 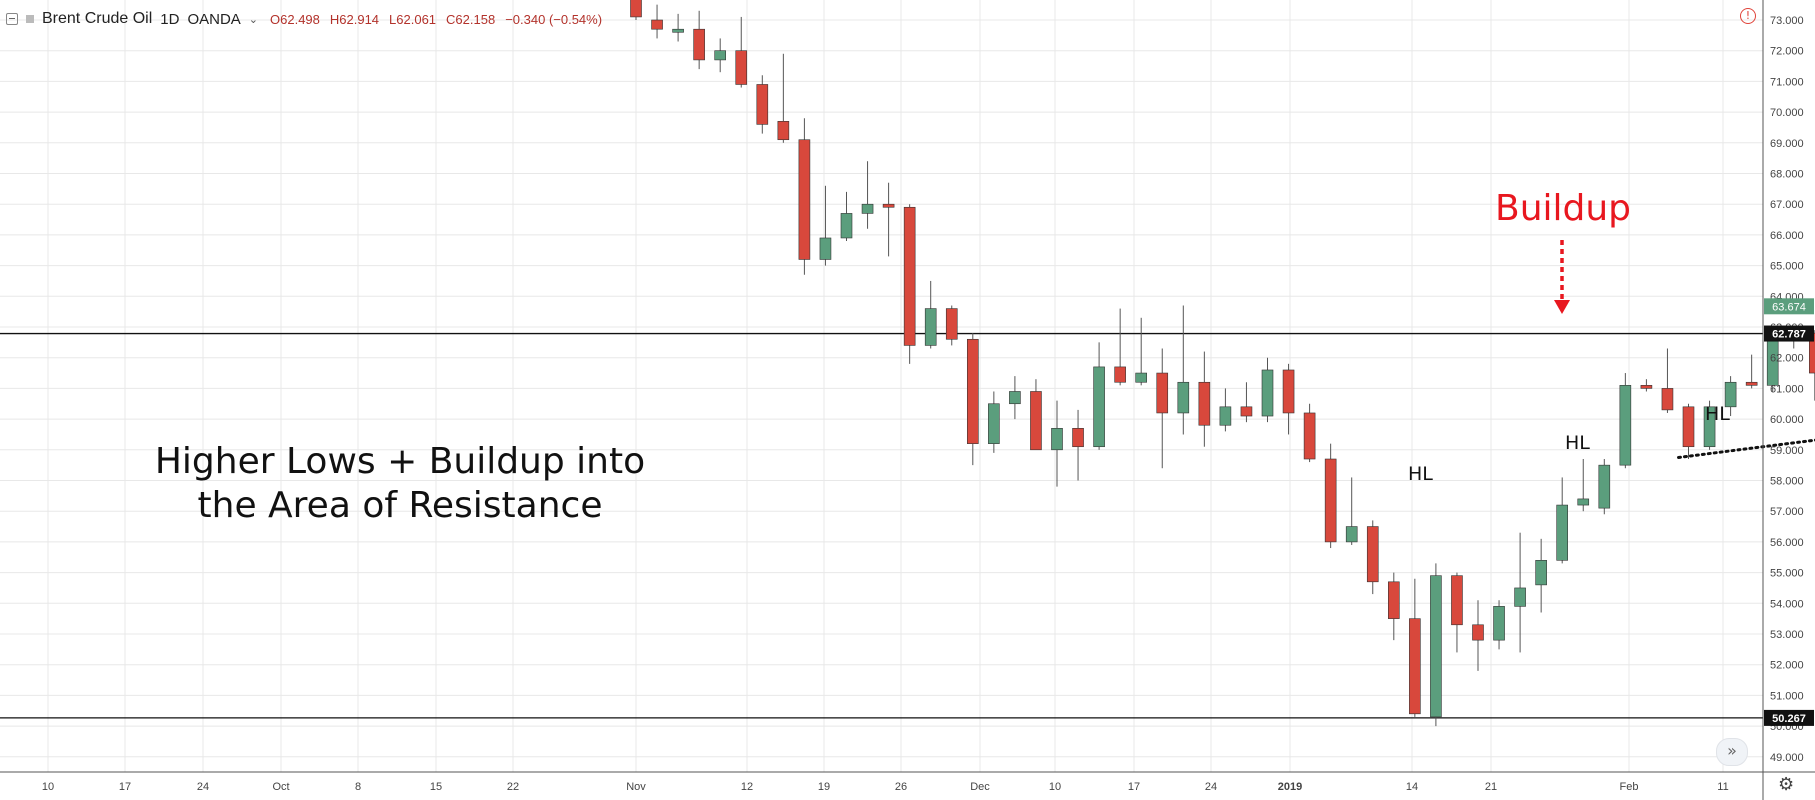 I want to click on exclamation-circle-icon: !, so click(x=1748, y=16).